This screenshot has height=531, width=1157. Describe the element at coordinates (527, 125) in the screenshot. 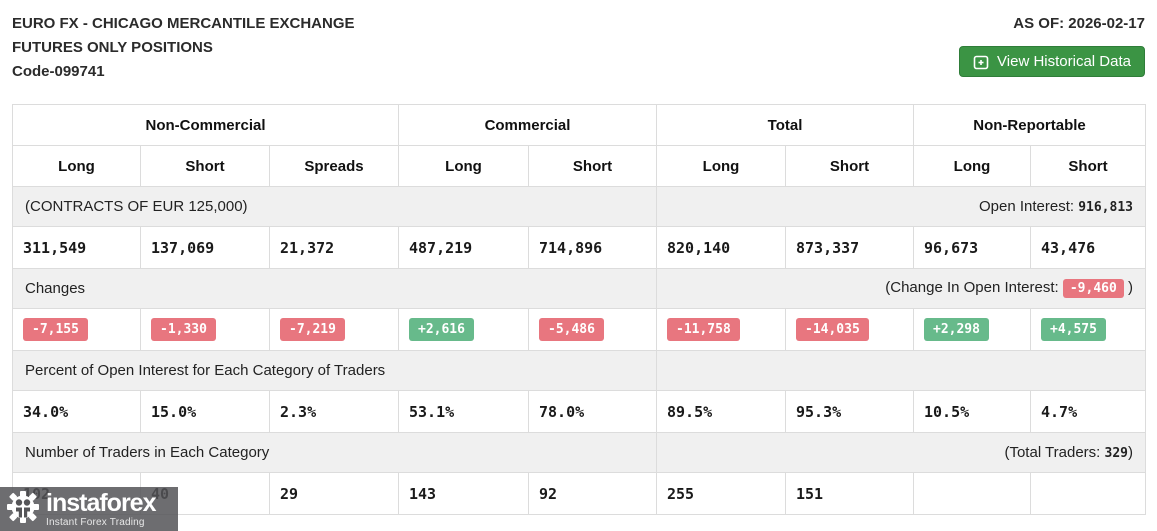

I see `group-commercial: Commercial` at that location.